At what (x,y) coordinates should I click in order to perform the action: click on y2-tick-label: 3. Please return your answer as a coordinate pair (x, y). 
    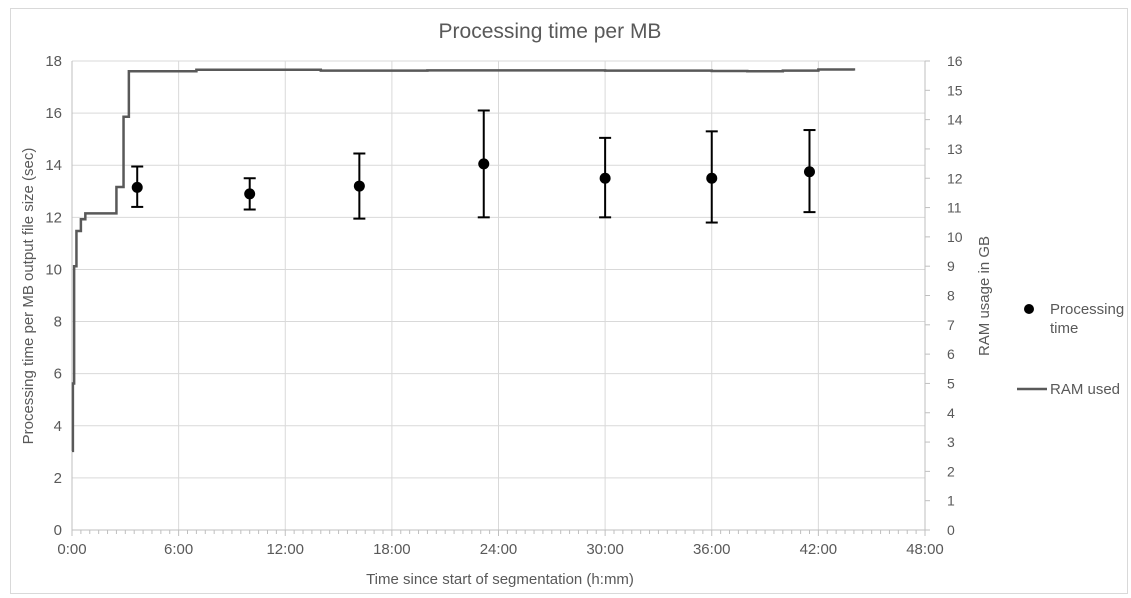
    Looking at the image, I should click on (951, 442).